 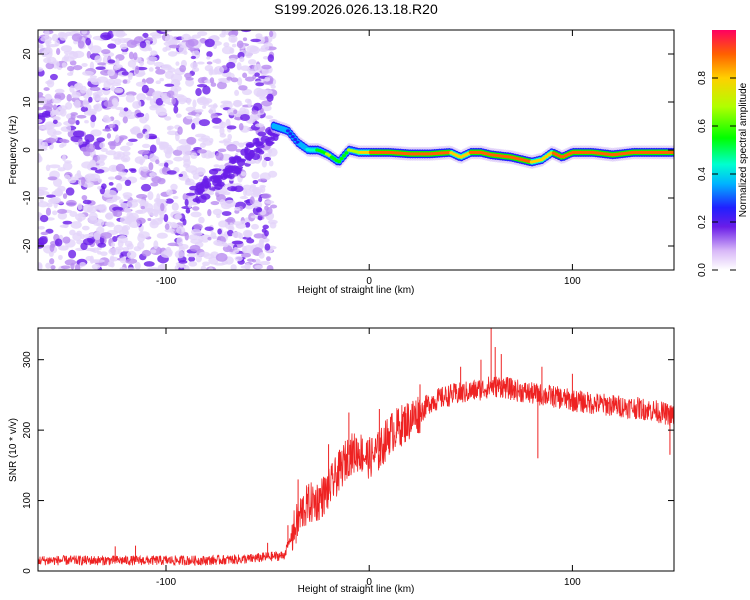 What do you see at coordinates (702, 126) in the screenshot?
I see `colorbar-tick-label: 0.6` at bounding box center [702, 126].